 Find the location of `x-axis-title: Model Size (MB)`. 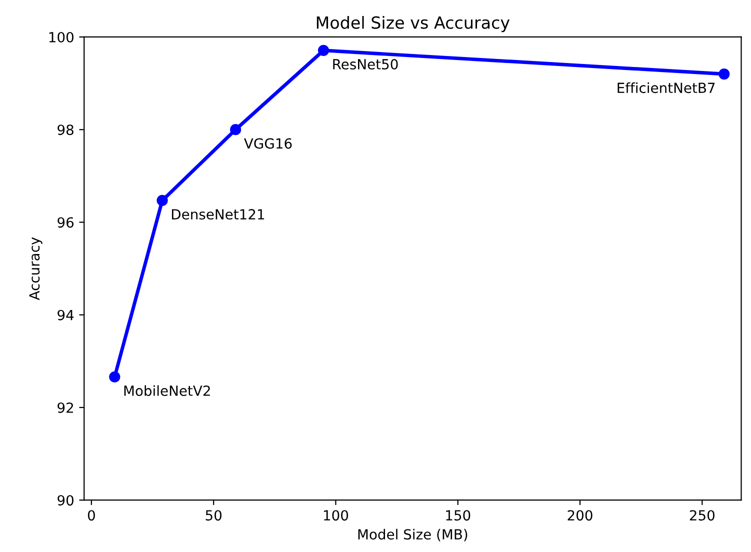

x-axis-title: Model Size (MB) is located at coordinates (413, 535).